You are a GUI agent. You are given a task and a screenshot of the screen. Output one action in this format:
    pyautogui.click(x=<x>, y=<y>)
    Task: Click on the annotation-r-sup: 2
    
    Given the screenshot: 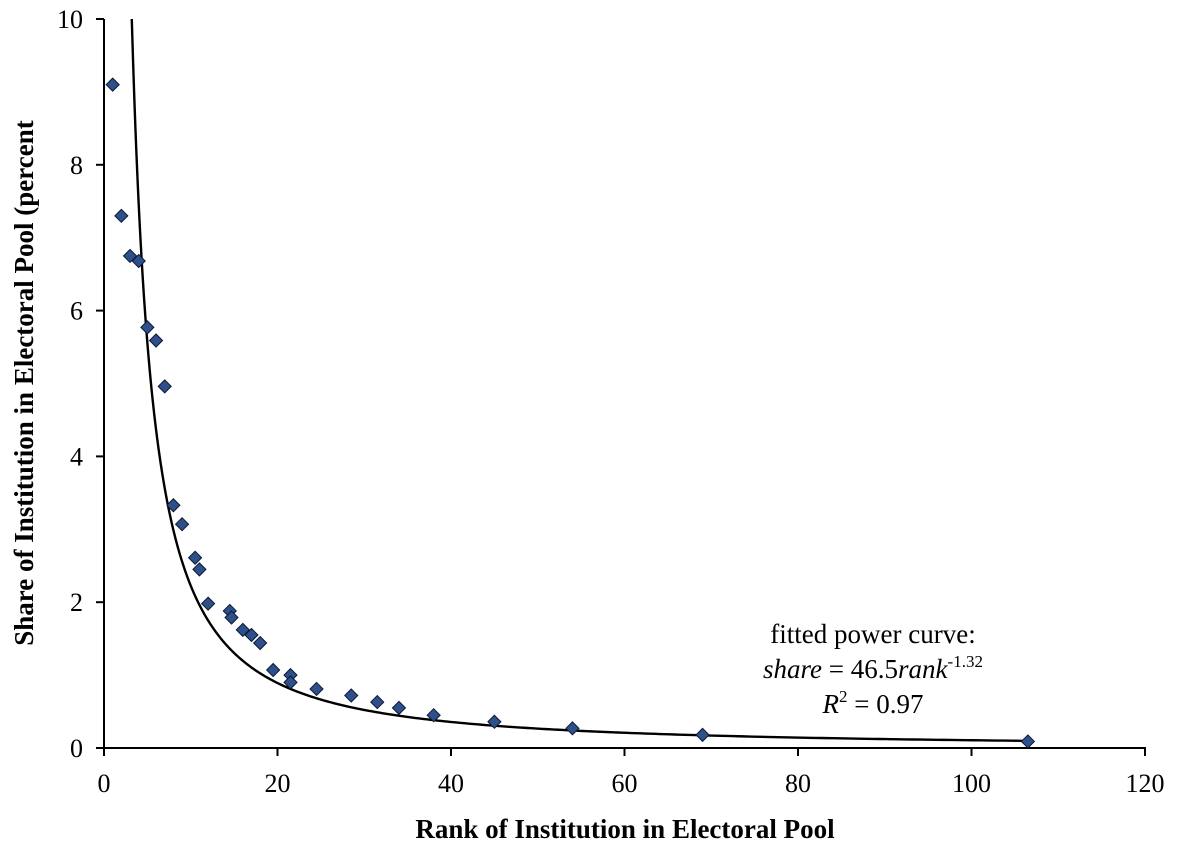 What is the action you would take?
    pyautogui.click(x=843, y=696)
    